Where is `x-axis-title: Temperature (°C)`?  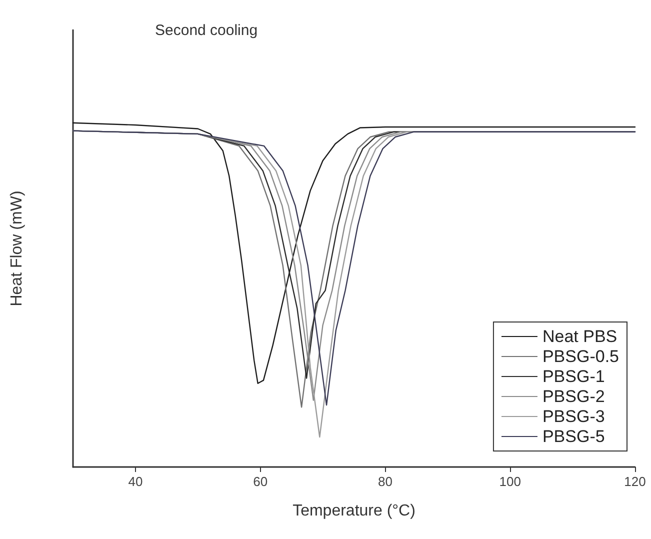 x-axis-title: Temperature (°C) is located at coordinates (354, 511).